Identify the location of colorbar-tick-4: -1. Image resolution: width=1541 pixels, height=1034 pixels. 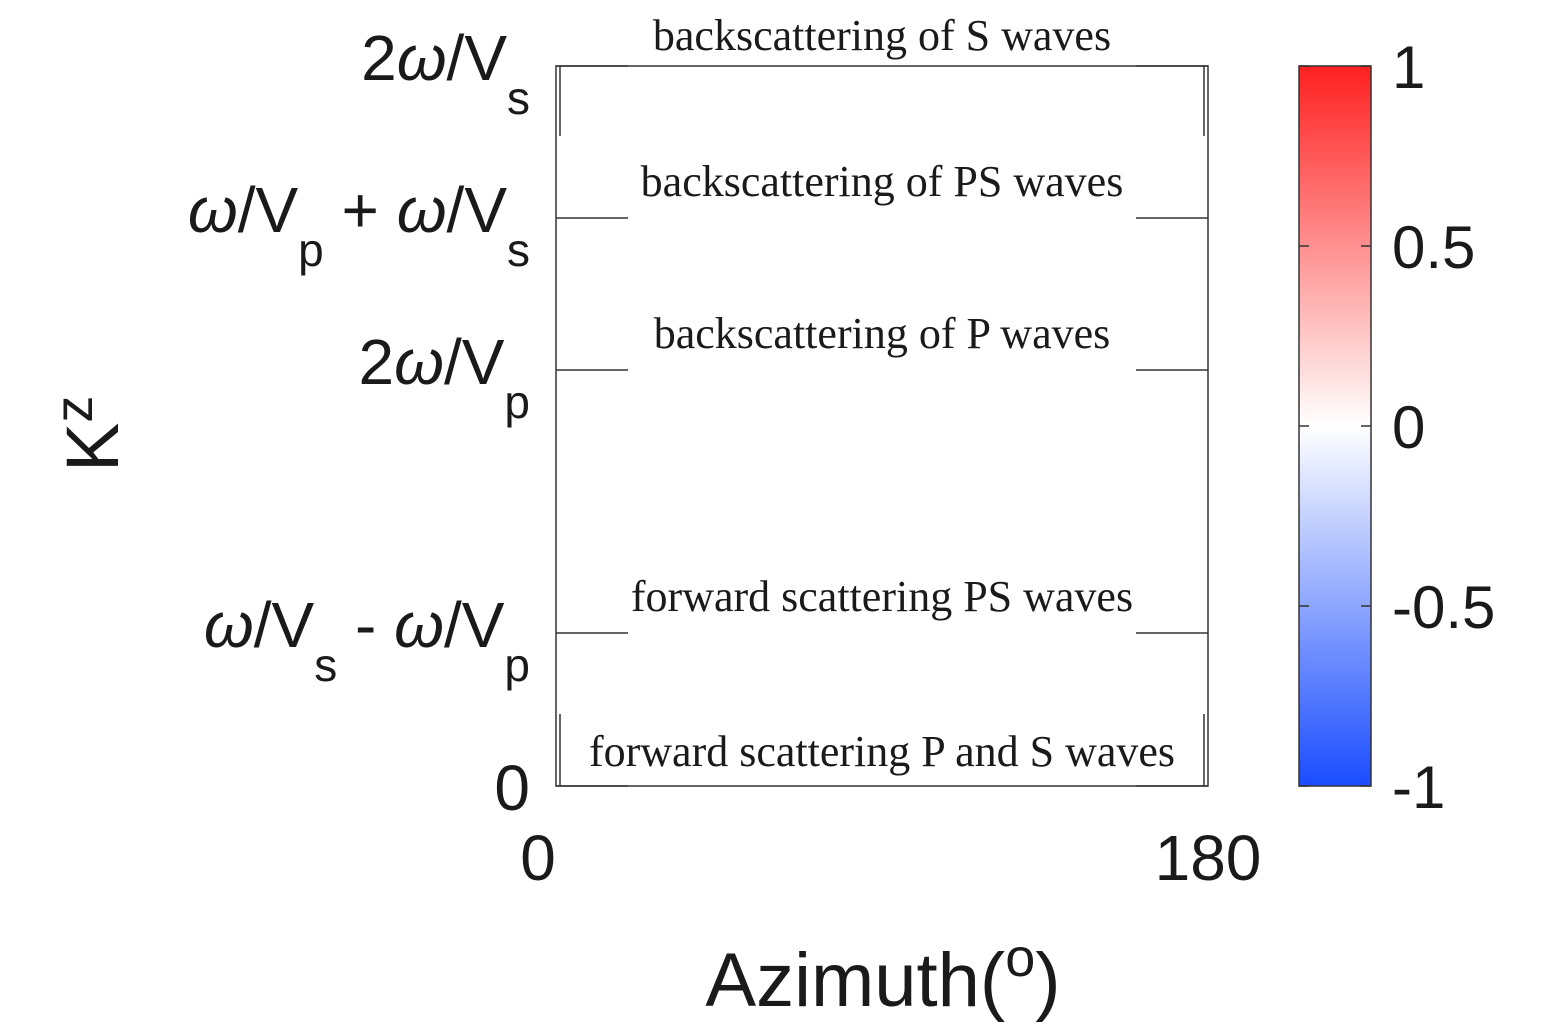
(1418, 787).